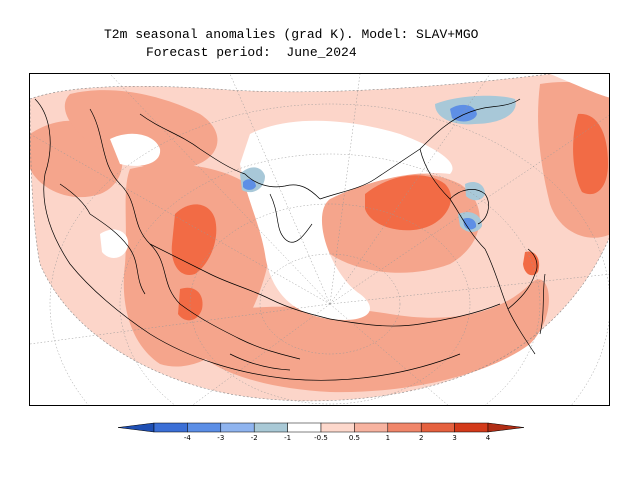 This screenshot has height=480, width=640. I want to click on neutral-europe, so click(114, 243).